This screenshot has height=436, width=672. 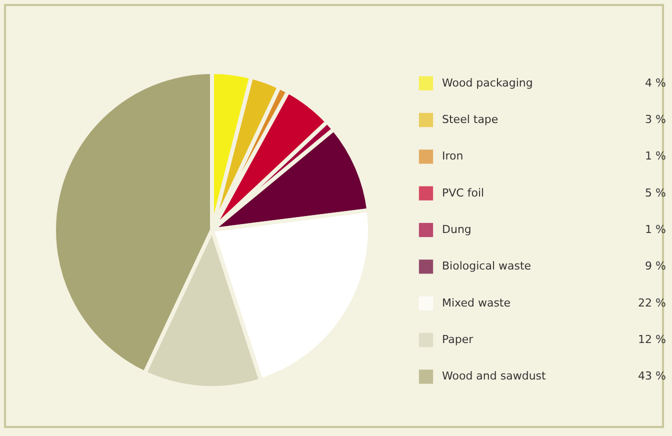 What do you see at coordinates (458, 339) in the screenshot?
I see `legend-label: Paper` at bounding box center [458, 339].